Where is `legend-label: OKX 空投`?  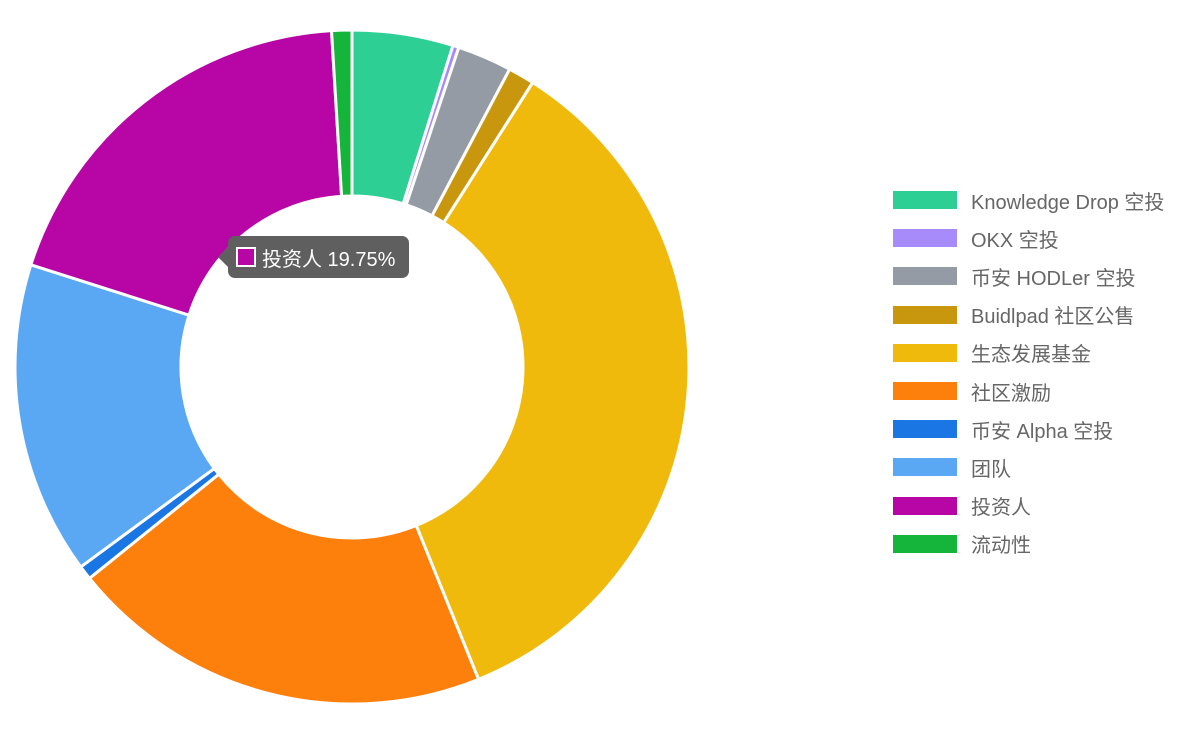
legend-label: OKX 空投 is located at coordinates (1015, 240).